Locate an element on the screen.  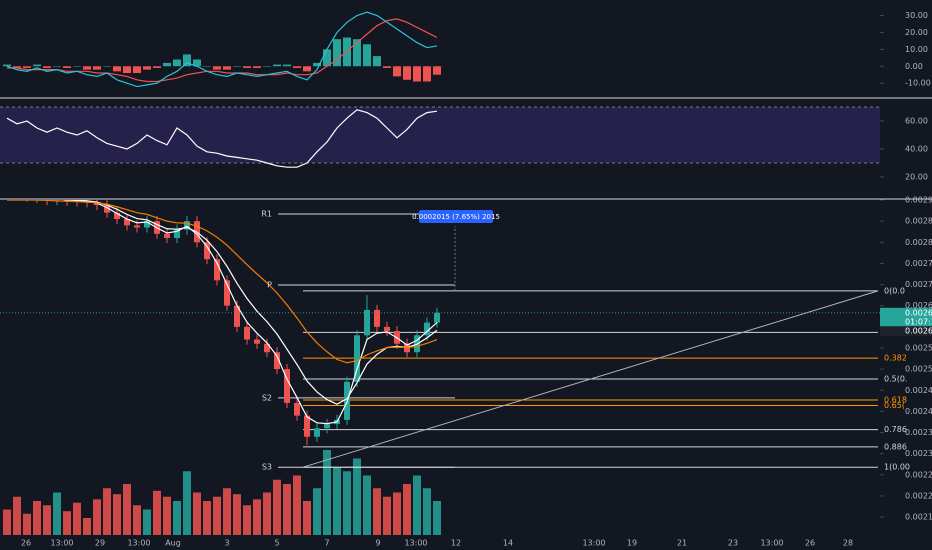
fib-label: 0.5(0. is located at coordinates (895, 379).